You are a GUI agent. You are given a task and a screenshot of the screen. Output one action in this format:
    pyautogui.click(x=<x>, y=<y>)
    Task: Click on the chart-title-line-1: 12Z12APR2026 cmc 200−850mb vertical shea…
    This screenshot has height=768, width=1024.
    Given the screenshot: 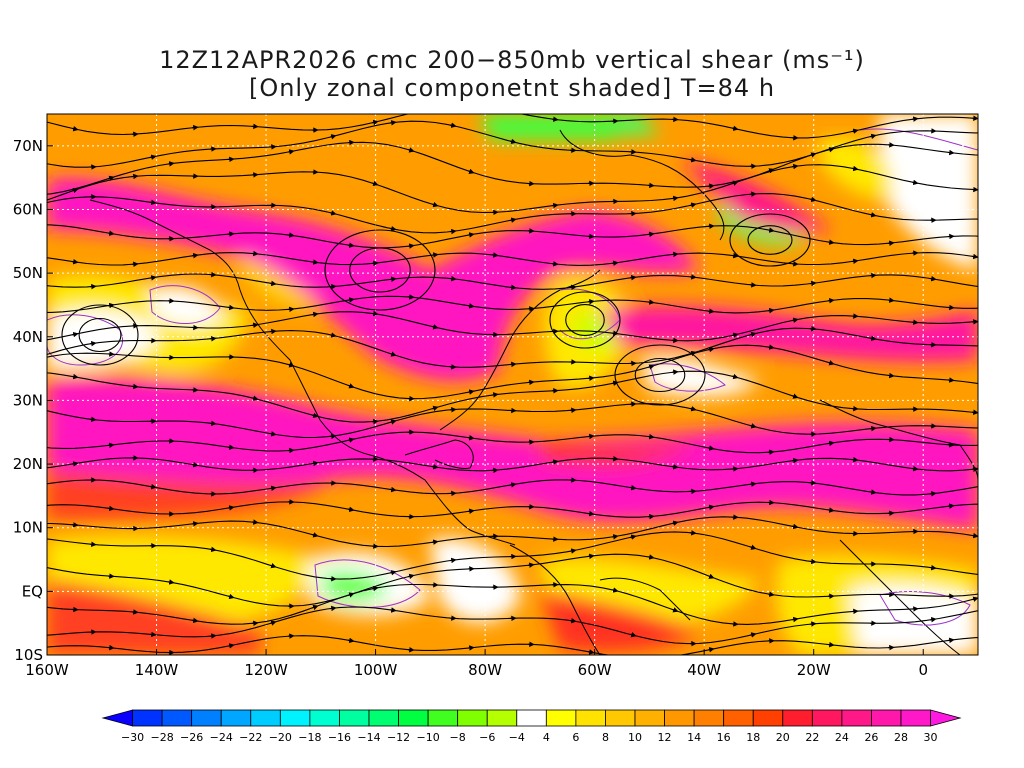 What is the action you would take?
    pyautogui.click(x=512, y=60)
    